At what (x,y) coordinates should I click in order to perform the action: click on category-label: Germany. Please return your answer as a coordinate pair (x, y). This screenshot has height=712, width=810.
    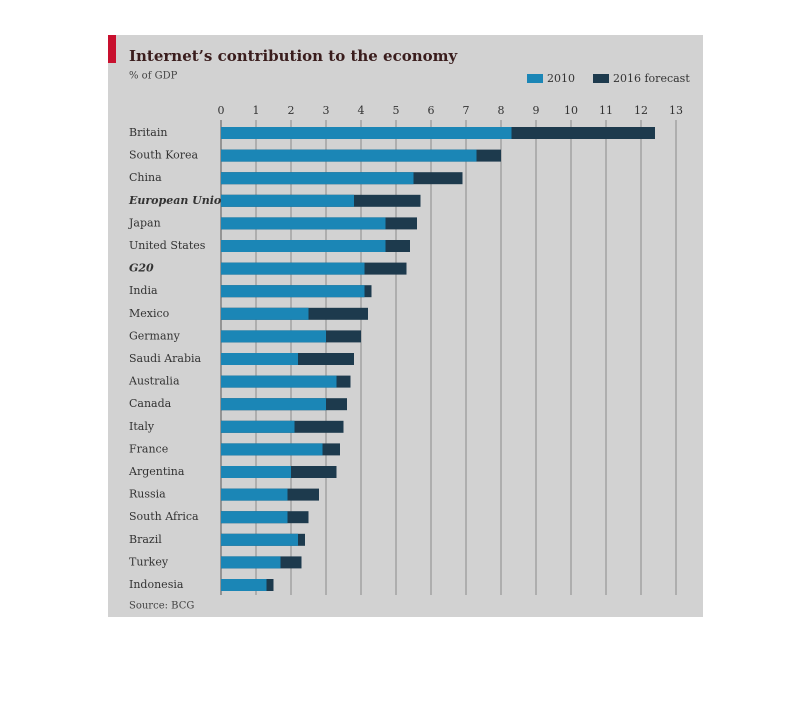
    Looking at the image, I should click on (155, 335).